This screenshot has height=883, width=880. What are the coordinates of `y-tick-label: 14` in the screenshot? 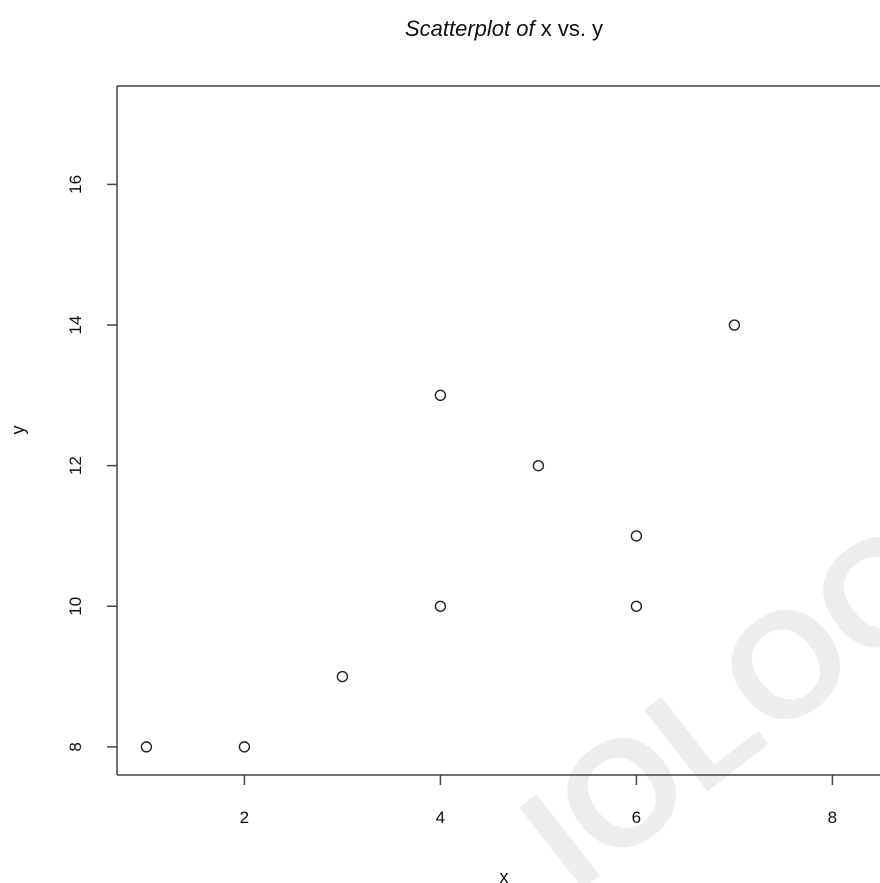 It's located at (75, 325).